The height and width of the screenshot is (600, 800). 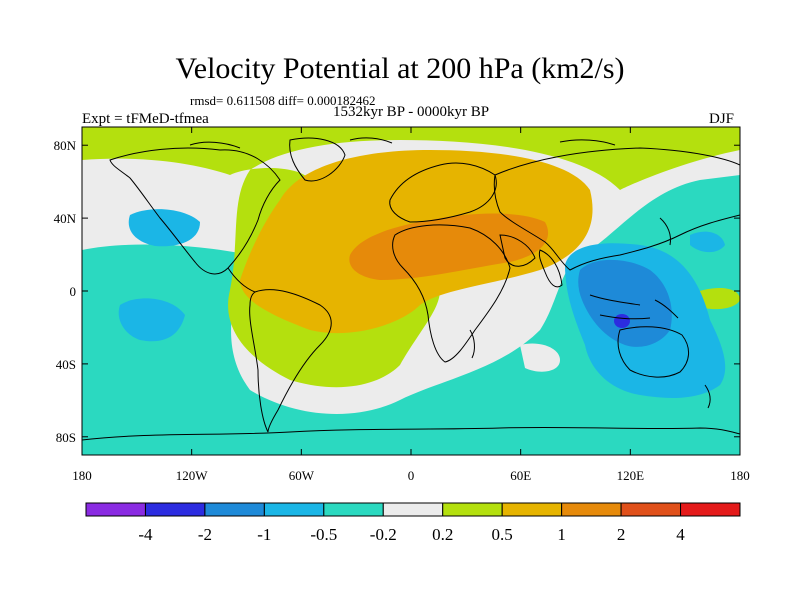 I want to click on lon-tick-label: 60E, so click(x=520, y=475).